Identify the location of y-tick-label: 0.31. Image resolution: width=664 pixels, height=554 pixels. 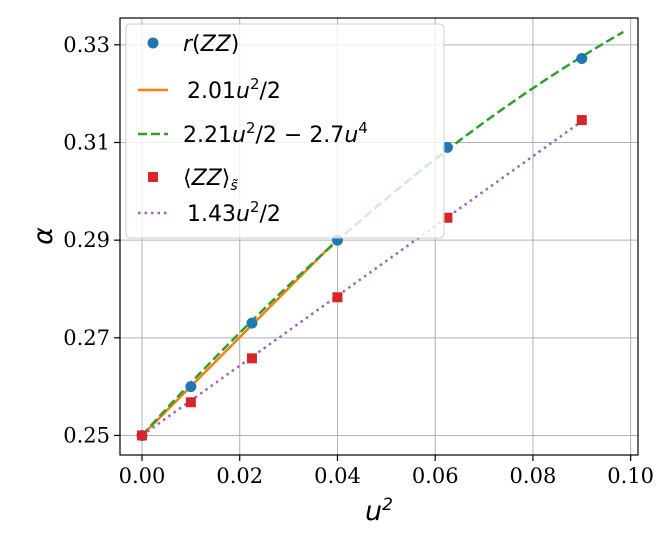
(86, 143).